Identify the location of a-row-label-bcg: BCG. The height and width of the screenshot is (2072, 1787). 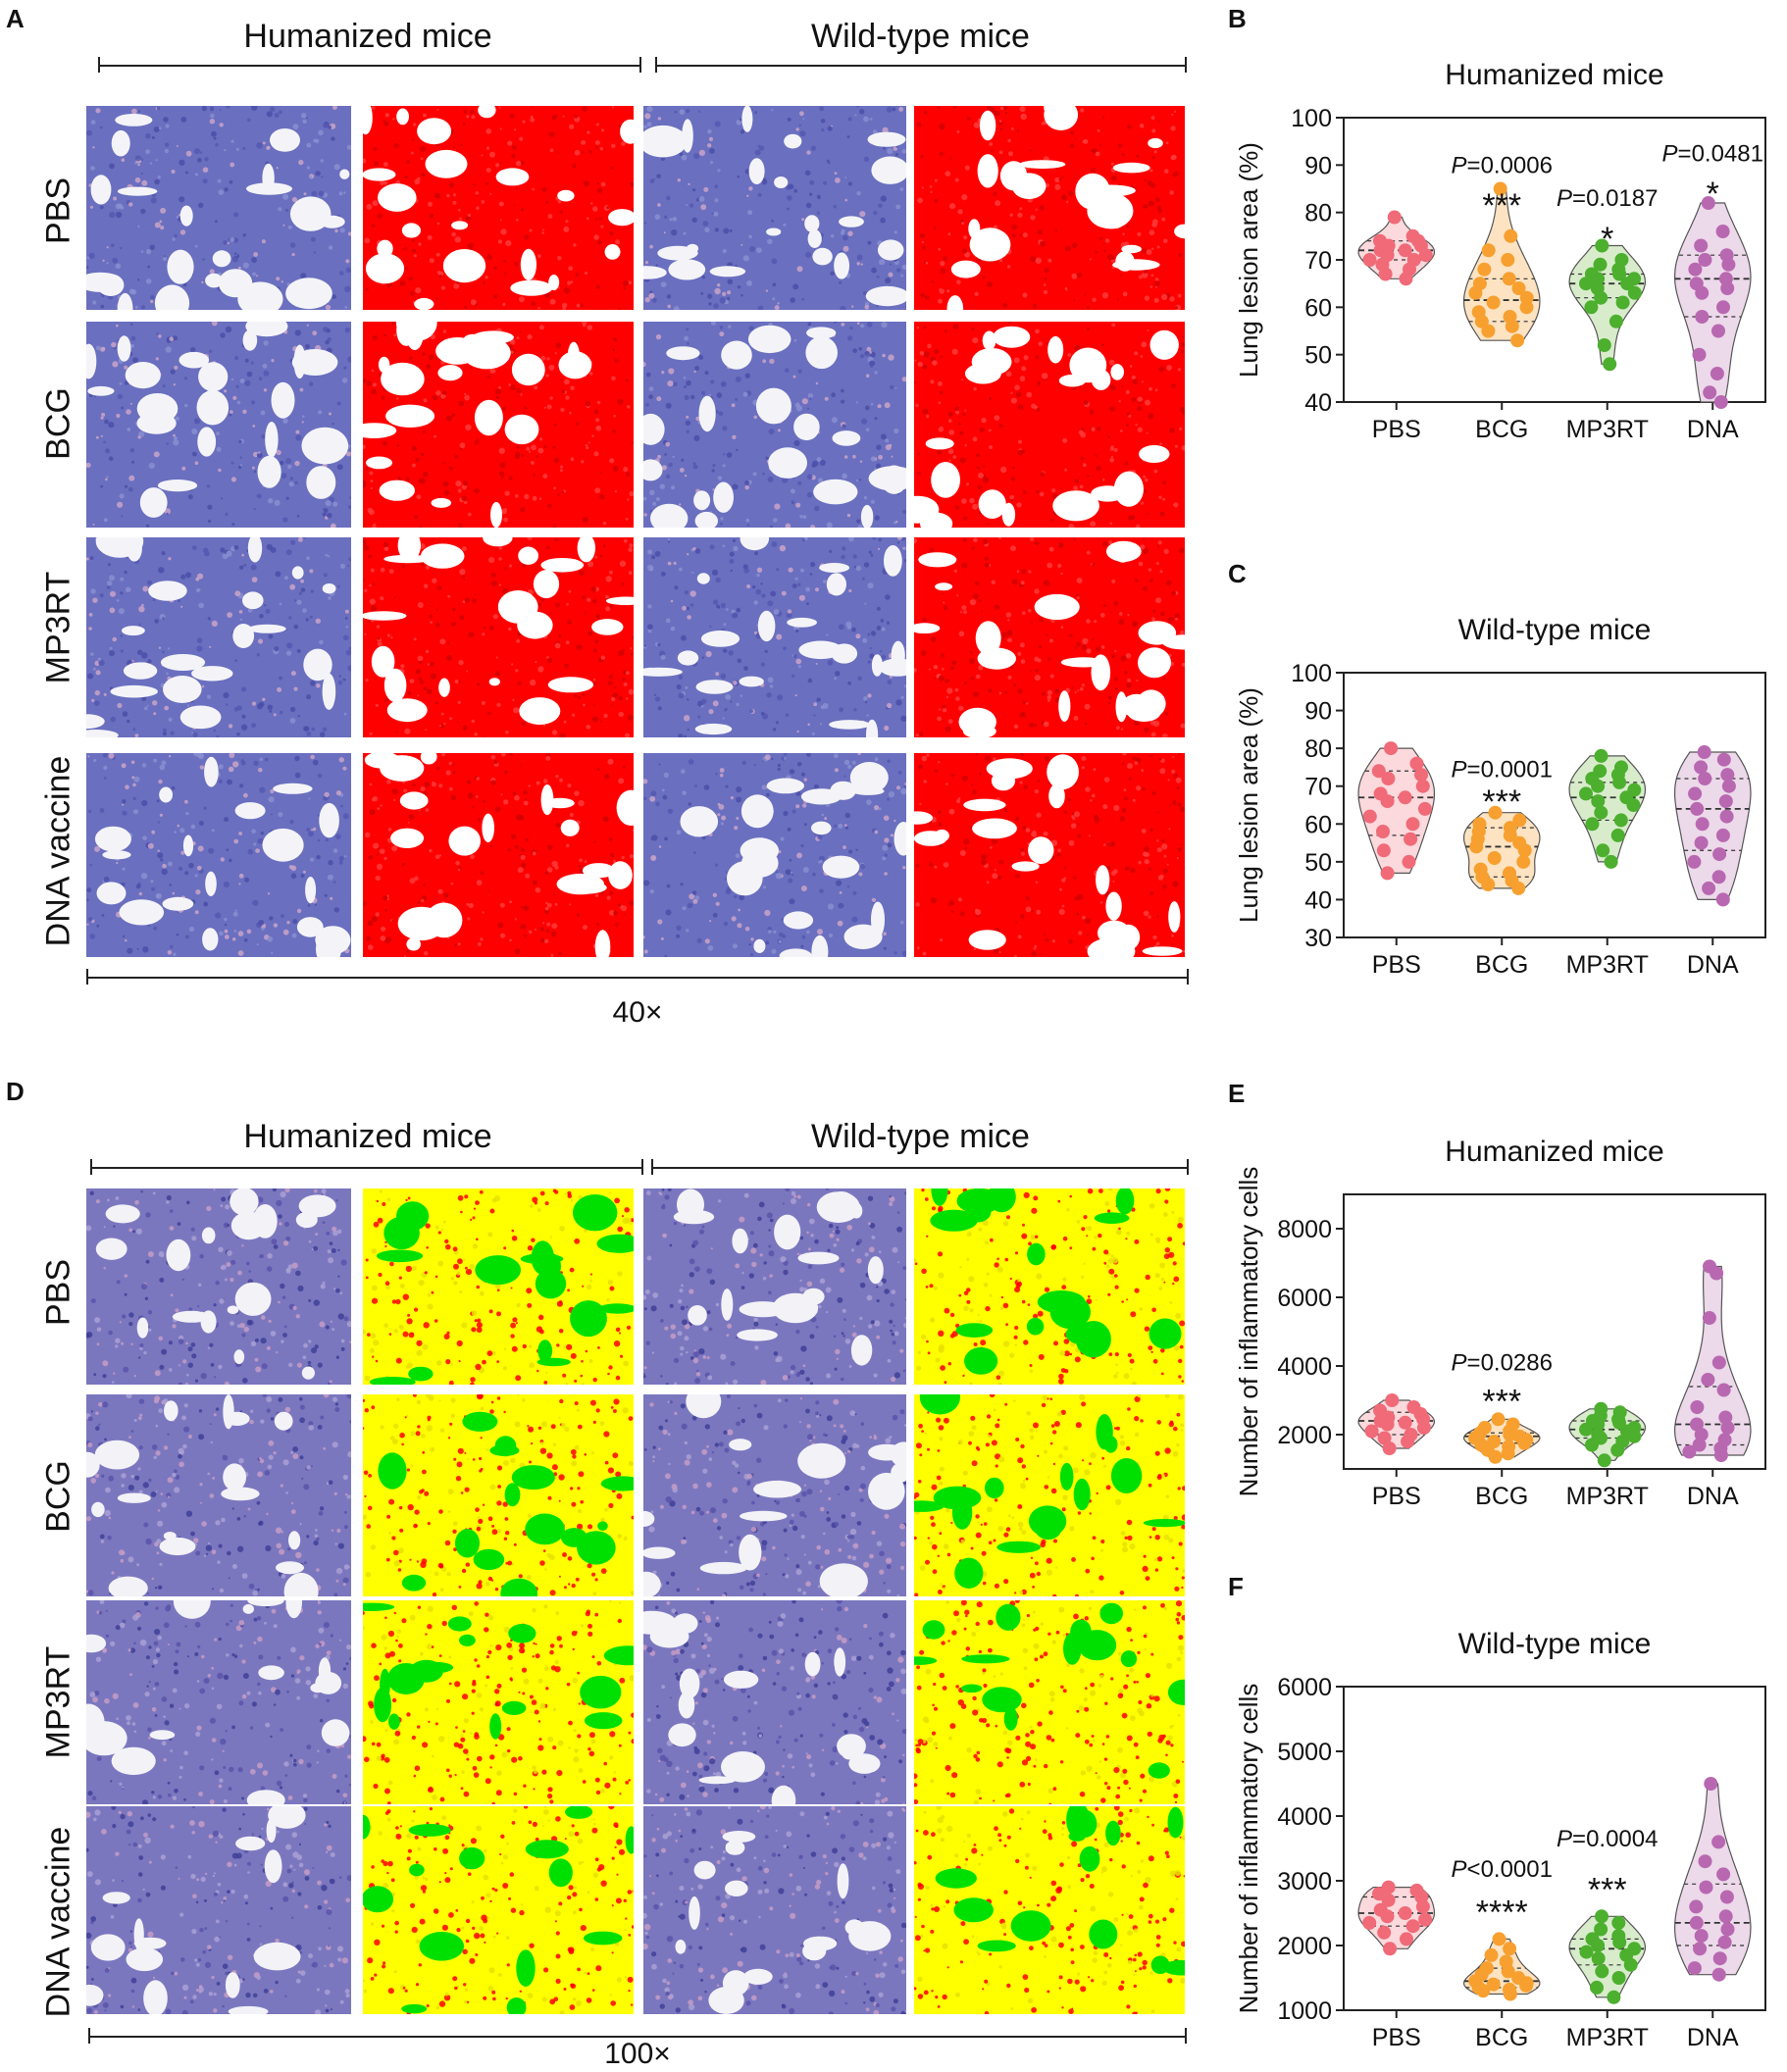
(58, 424).